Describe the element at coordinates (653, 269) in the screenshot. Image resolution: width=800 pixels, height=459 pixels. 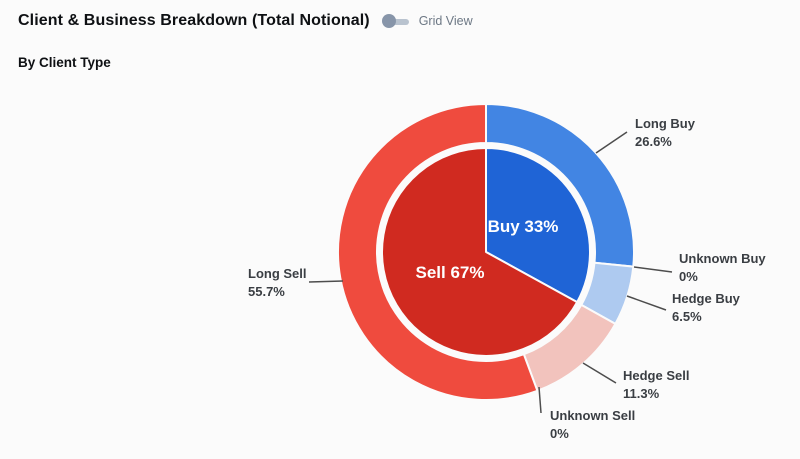
I see `leader-line-unknown-buy` at that location.